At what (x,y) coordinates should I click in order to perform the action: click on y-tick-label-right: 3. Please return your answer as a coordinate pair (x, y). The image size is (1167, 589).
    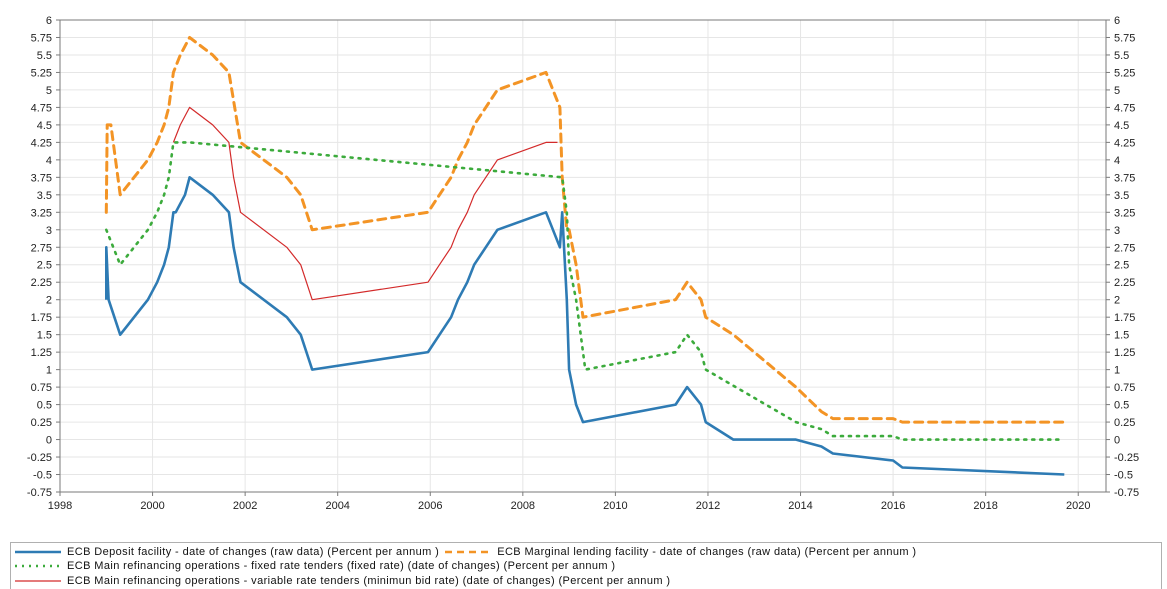
    Looking at the image, I should click on (1117, 231).